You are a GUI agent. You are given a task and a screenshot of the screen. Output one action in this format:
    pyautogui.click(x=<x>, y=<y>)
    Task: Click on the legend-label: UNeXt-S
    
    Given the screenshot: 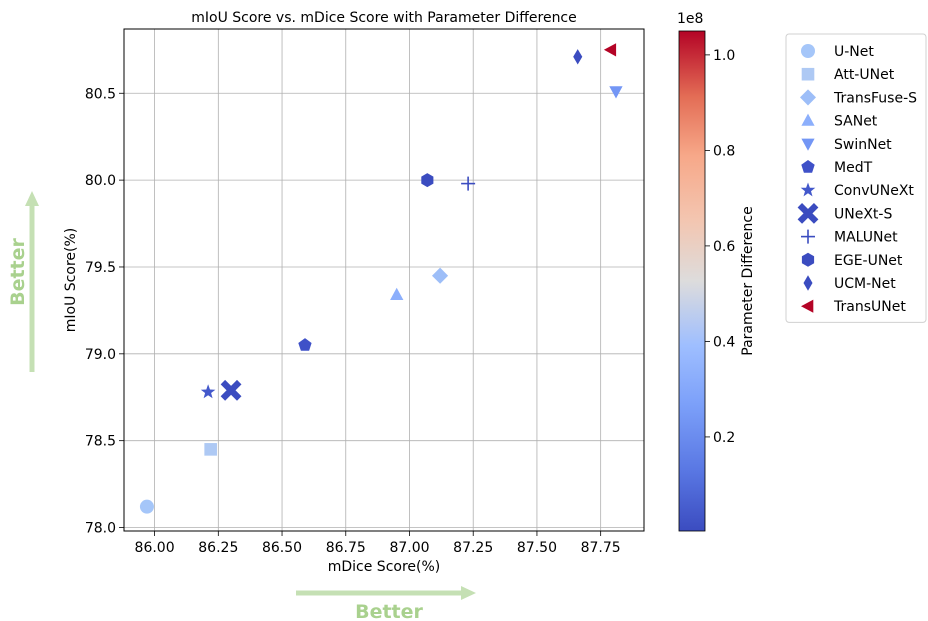 What is the action you would take?
    pyautogui.click(x=863, y=214)
    